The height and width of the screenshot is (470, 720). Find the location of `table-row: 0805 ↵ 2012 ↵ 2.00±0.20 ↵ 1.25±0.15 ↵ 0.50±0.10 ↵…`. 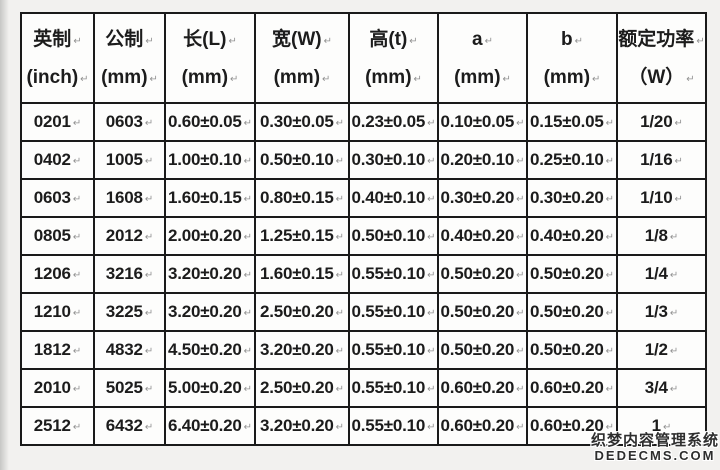

table-row: 0805 ↵ 2012 ↵ 2.00±0.20 ↵ 1.25±0.15 ↵ 0.50±0.10 ↵… is located at coordinates (363, 236).